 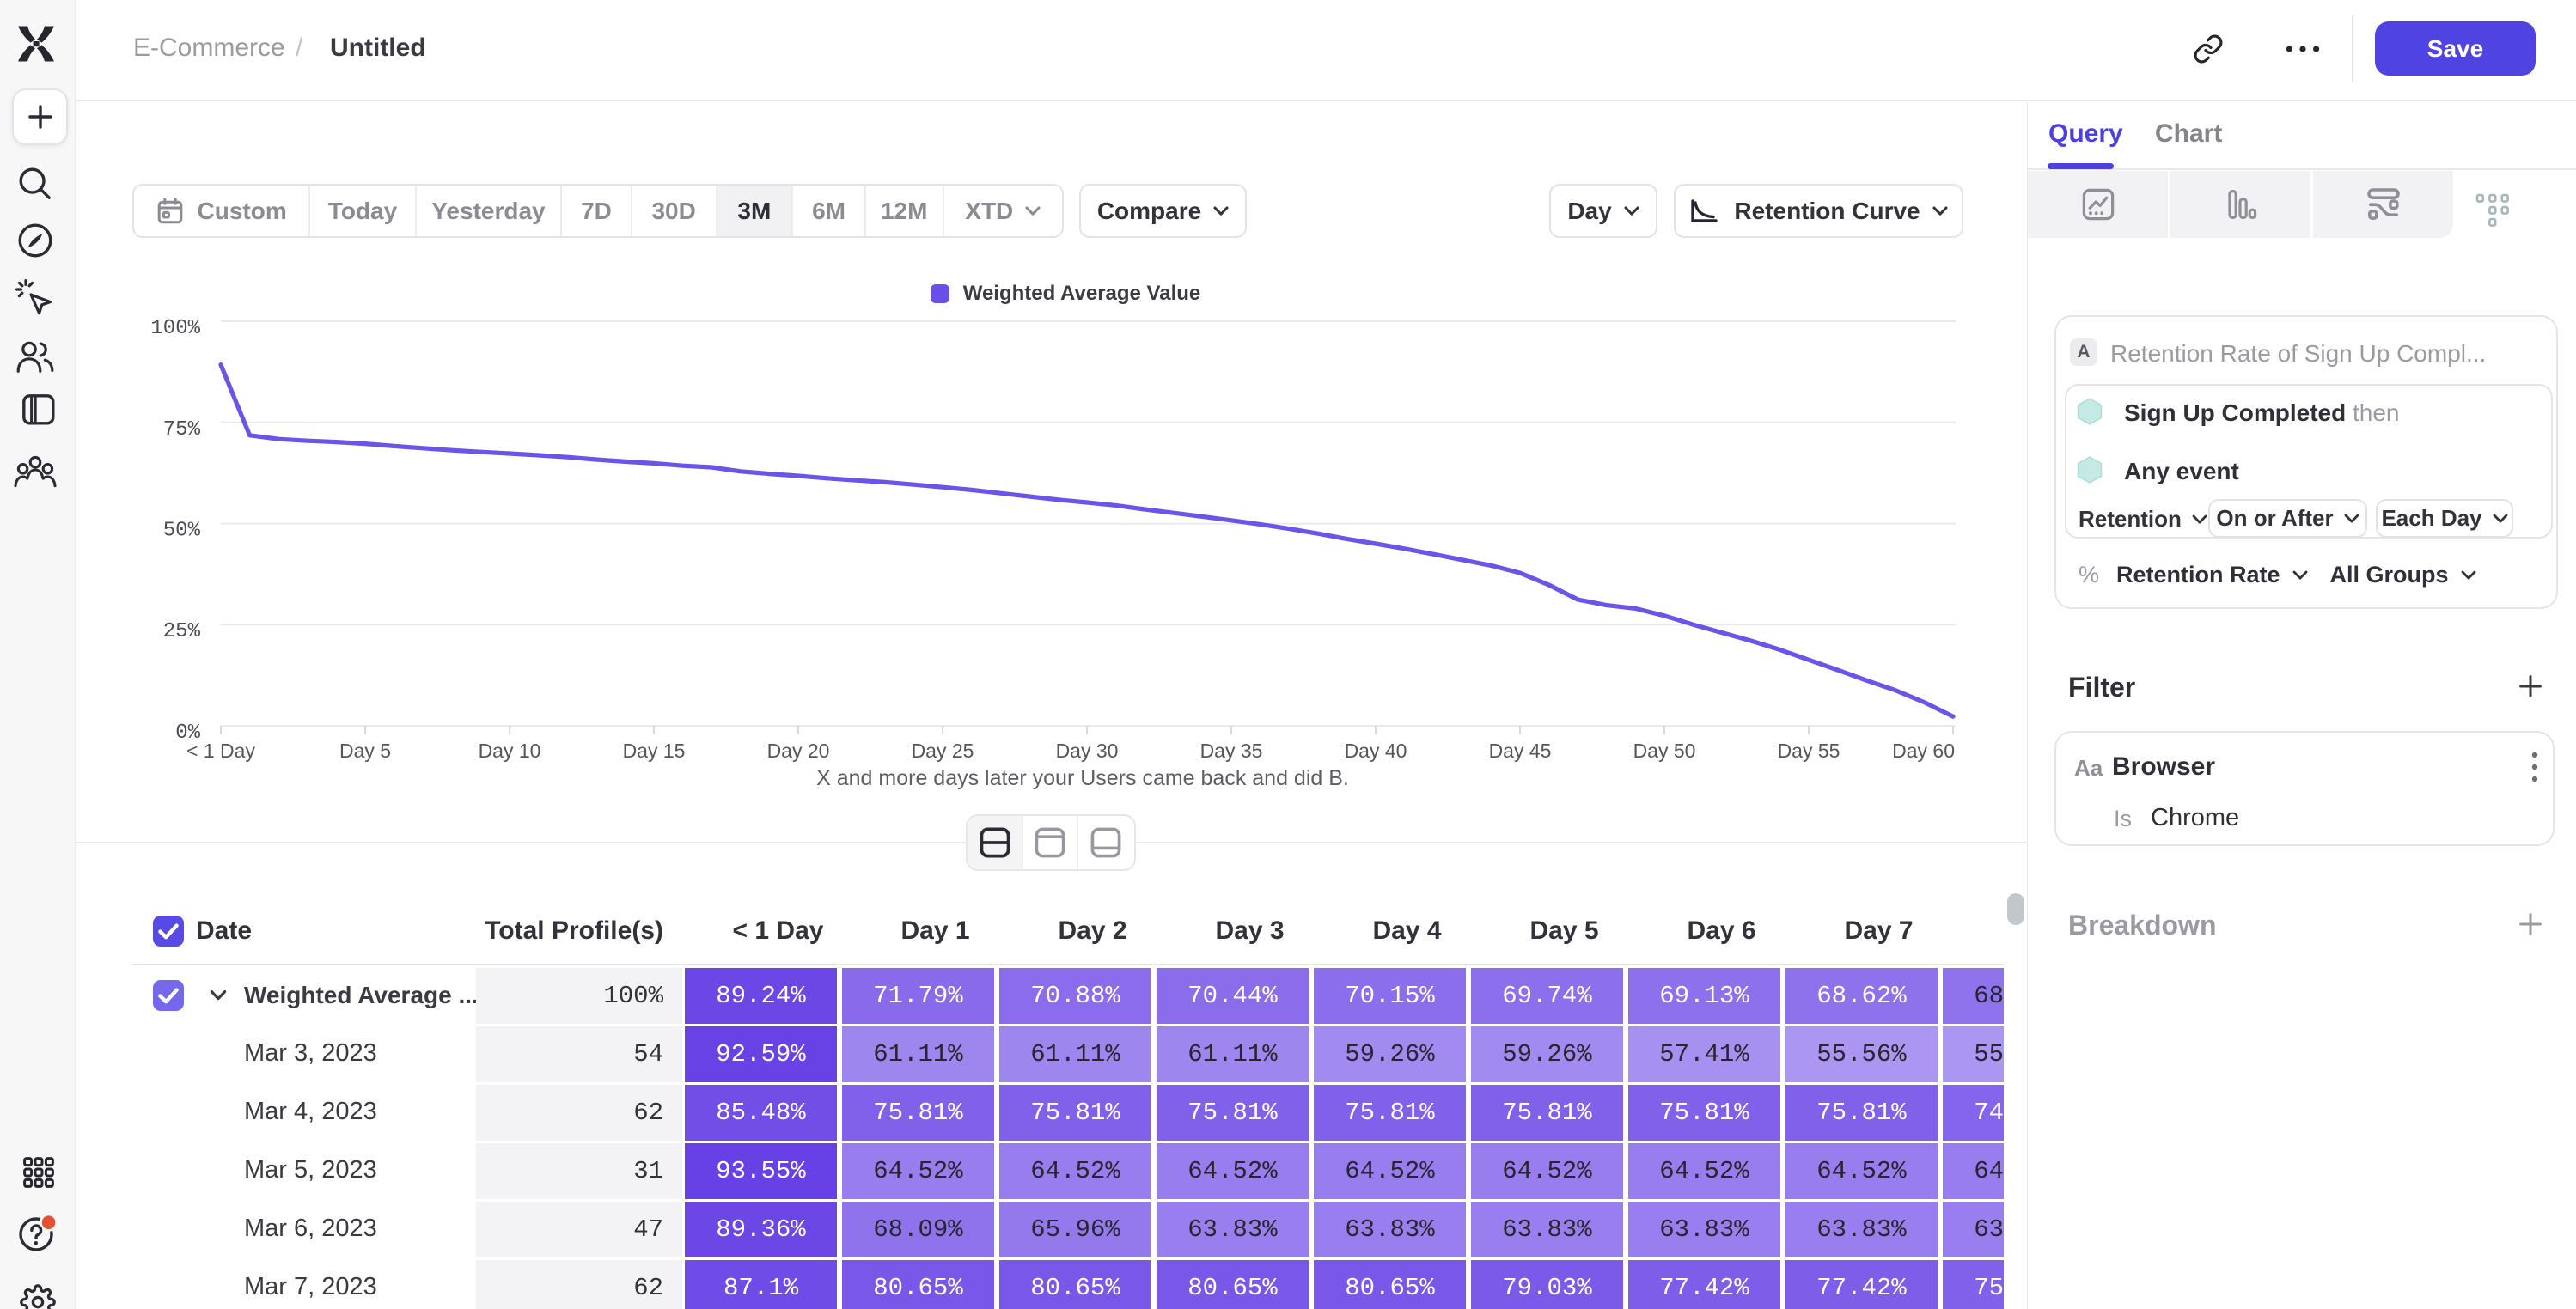 I want to click on svg-text: Day 5, so click(x=365, y=751).